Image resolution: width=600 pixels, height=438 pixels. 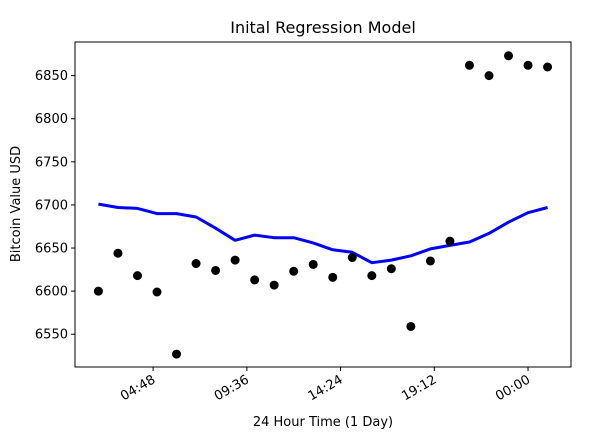 What do you see at coordinates (51, 335) in the screenshot?
I see `y-tick-label: 6550` at bounding box center [51, 335].